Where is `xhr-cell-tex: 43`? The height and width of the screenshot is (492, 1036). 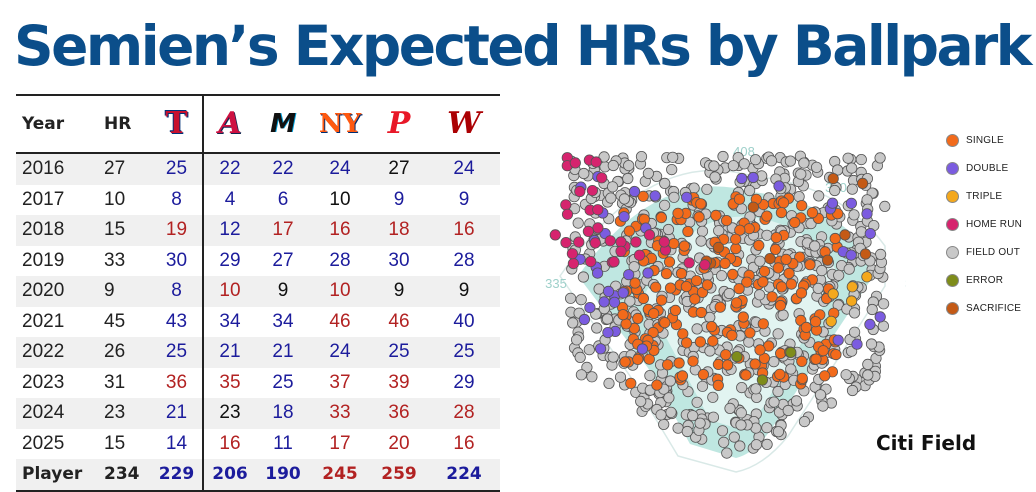
xhr-cell-tex: 43 is located at coordinates (177, 321).